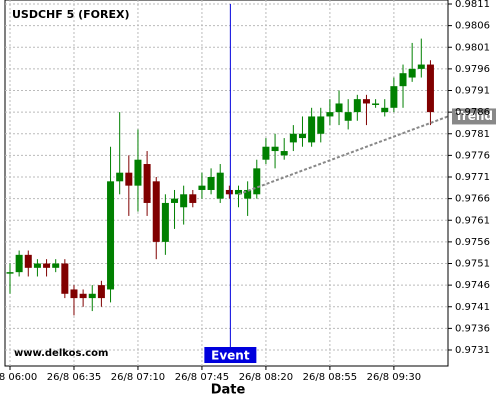  I want to click on watermark: www.delkos.com, so click(61, 353).